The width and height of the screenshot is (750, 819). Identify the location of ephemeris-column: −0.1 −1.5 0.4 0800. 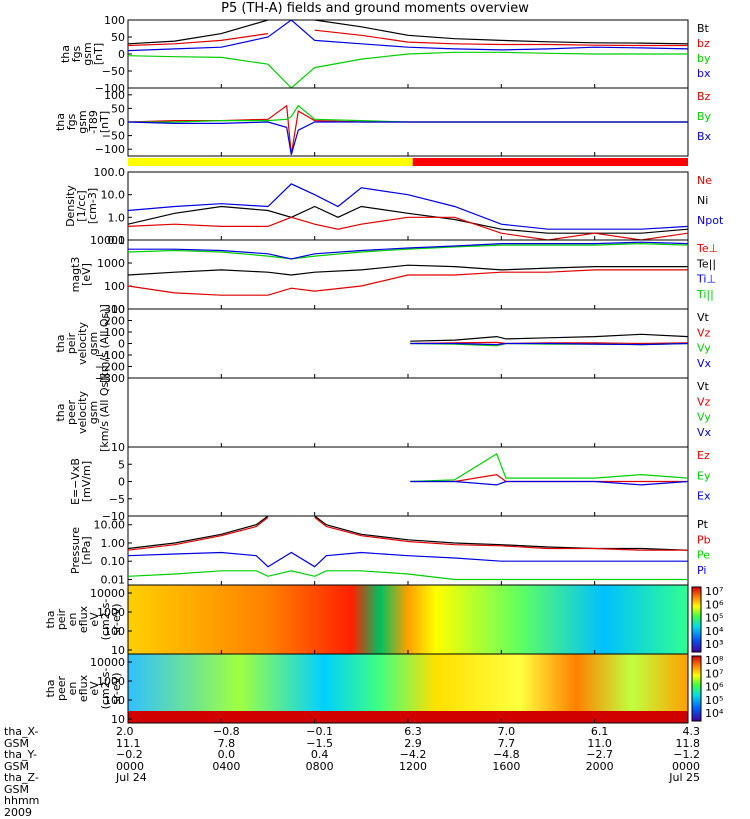
(320, 755).